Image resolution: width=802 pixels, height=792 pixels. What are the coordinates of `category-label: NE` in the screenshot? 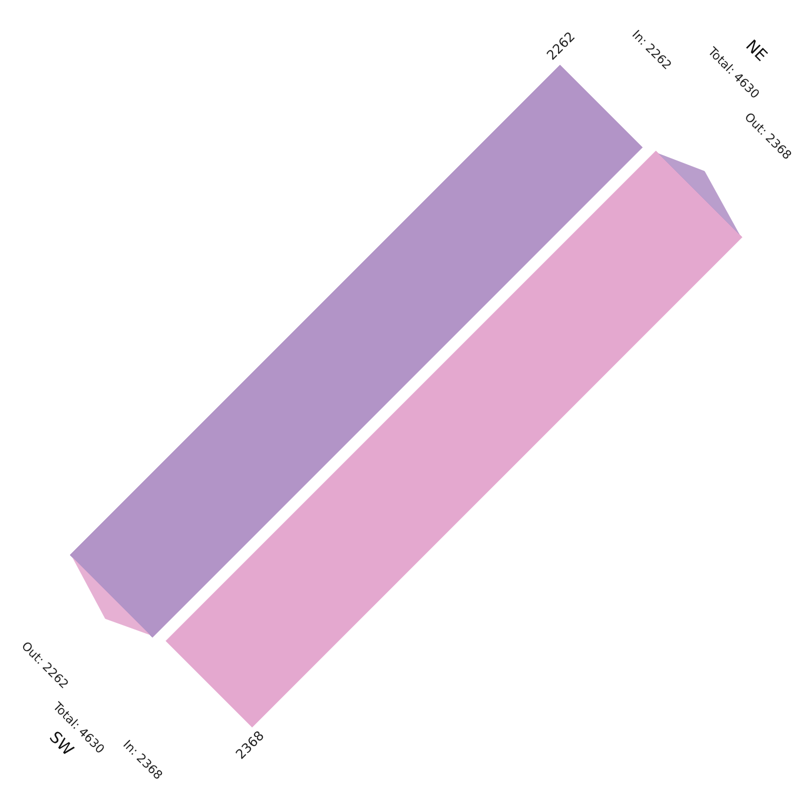 It's located at (757, 50).